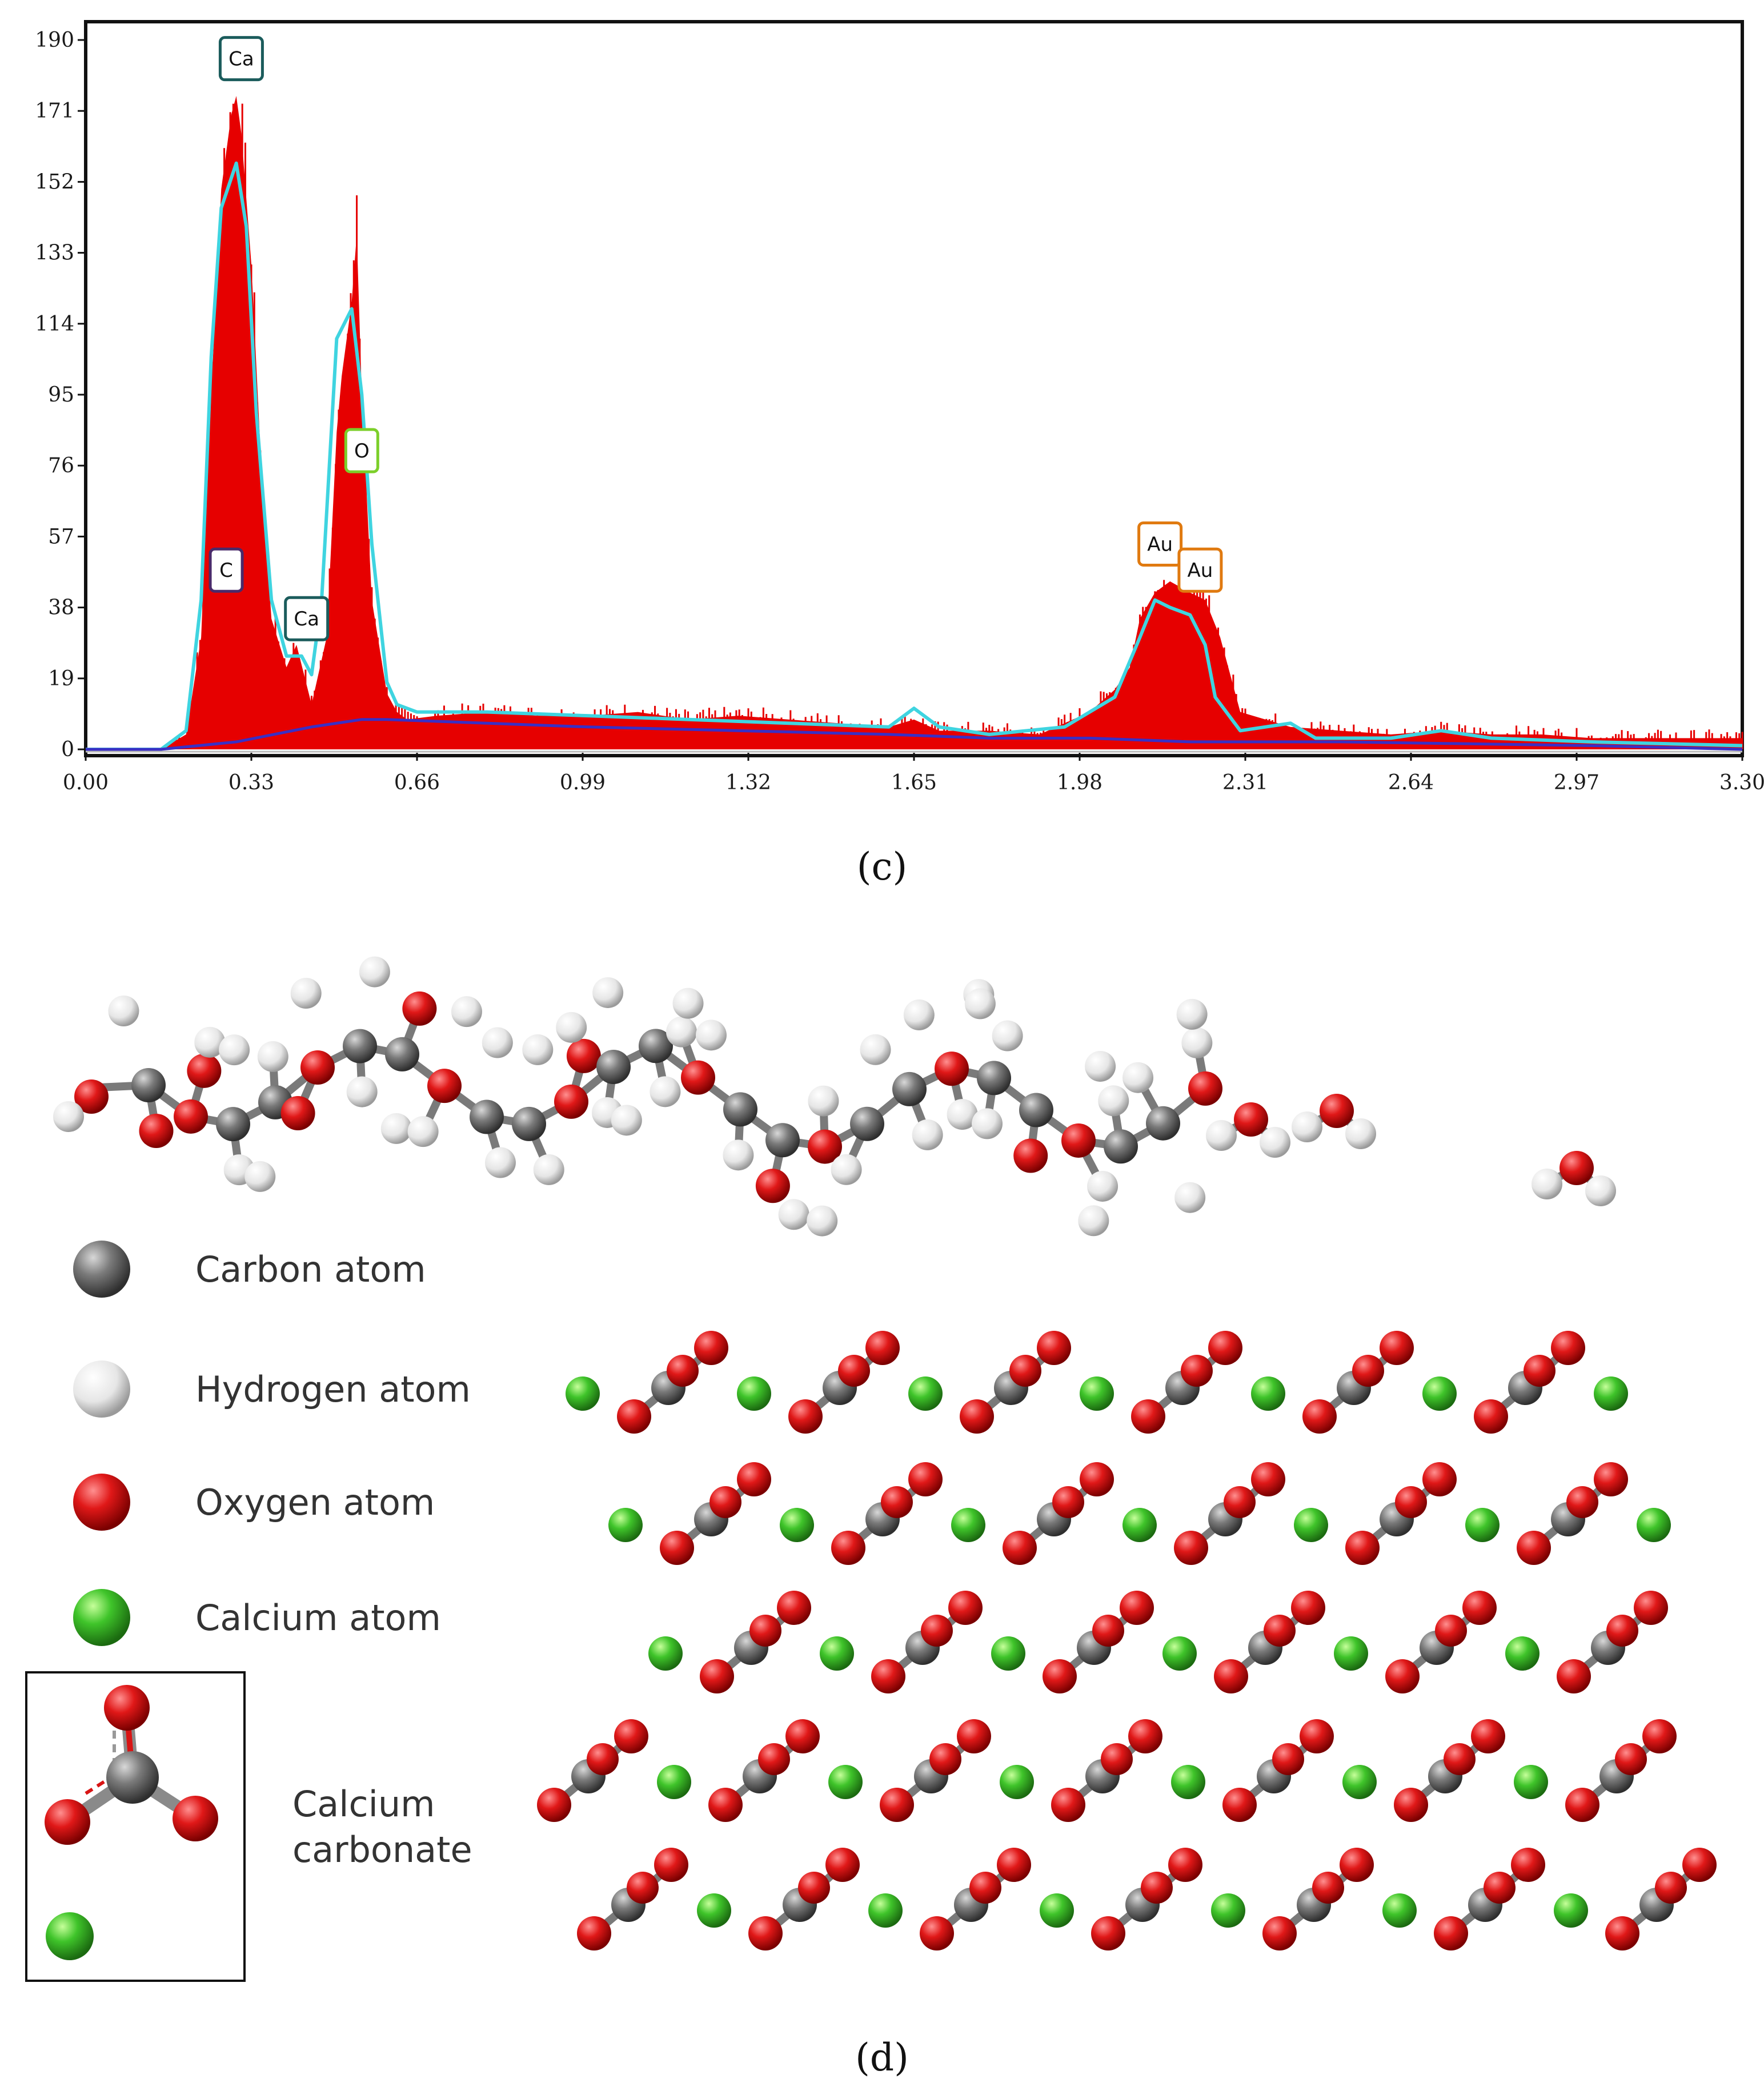  I want to click on x-tick-label: 1.65, so click(914, 782).